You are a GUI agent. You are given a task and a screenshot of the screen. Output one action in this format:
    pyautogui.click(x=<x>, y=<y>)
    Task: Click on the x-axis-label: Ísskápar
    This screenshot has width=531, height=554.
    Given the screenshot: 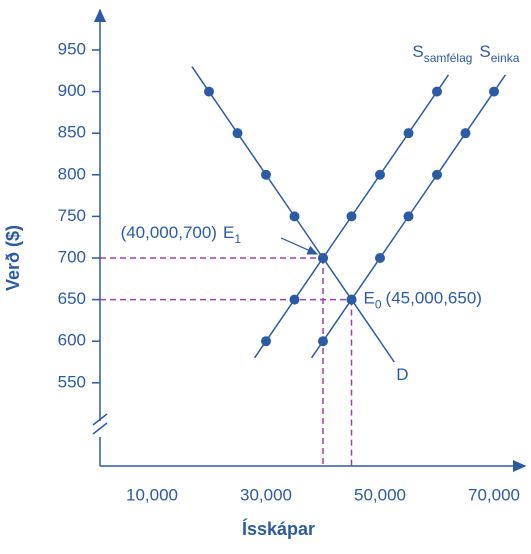 What is the action you would take?
    pyautogui.click(x=278, y=528)
    